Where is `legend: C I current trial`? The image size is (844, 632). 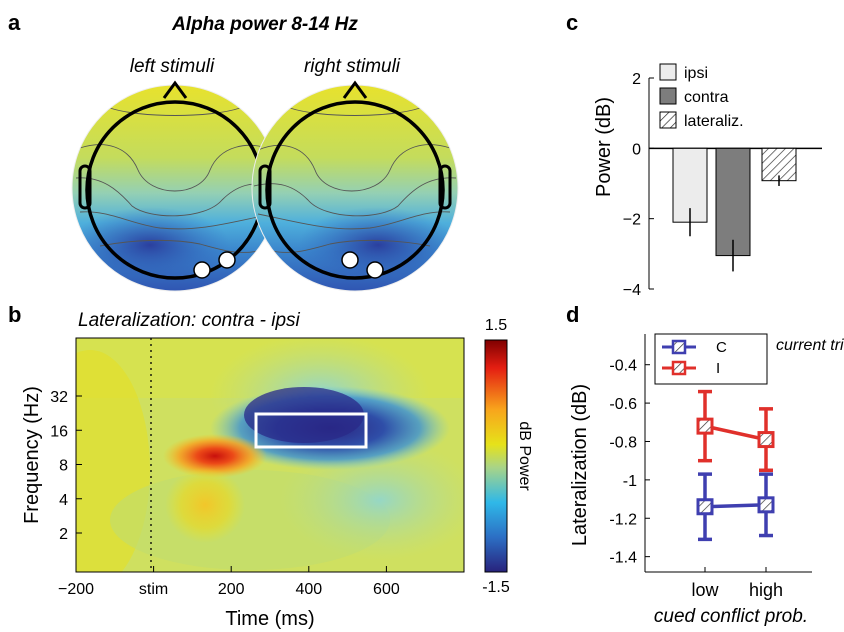 legend: C I current trial is located at coordinates (749, 359).